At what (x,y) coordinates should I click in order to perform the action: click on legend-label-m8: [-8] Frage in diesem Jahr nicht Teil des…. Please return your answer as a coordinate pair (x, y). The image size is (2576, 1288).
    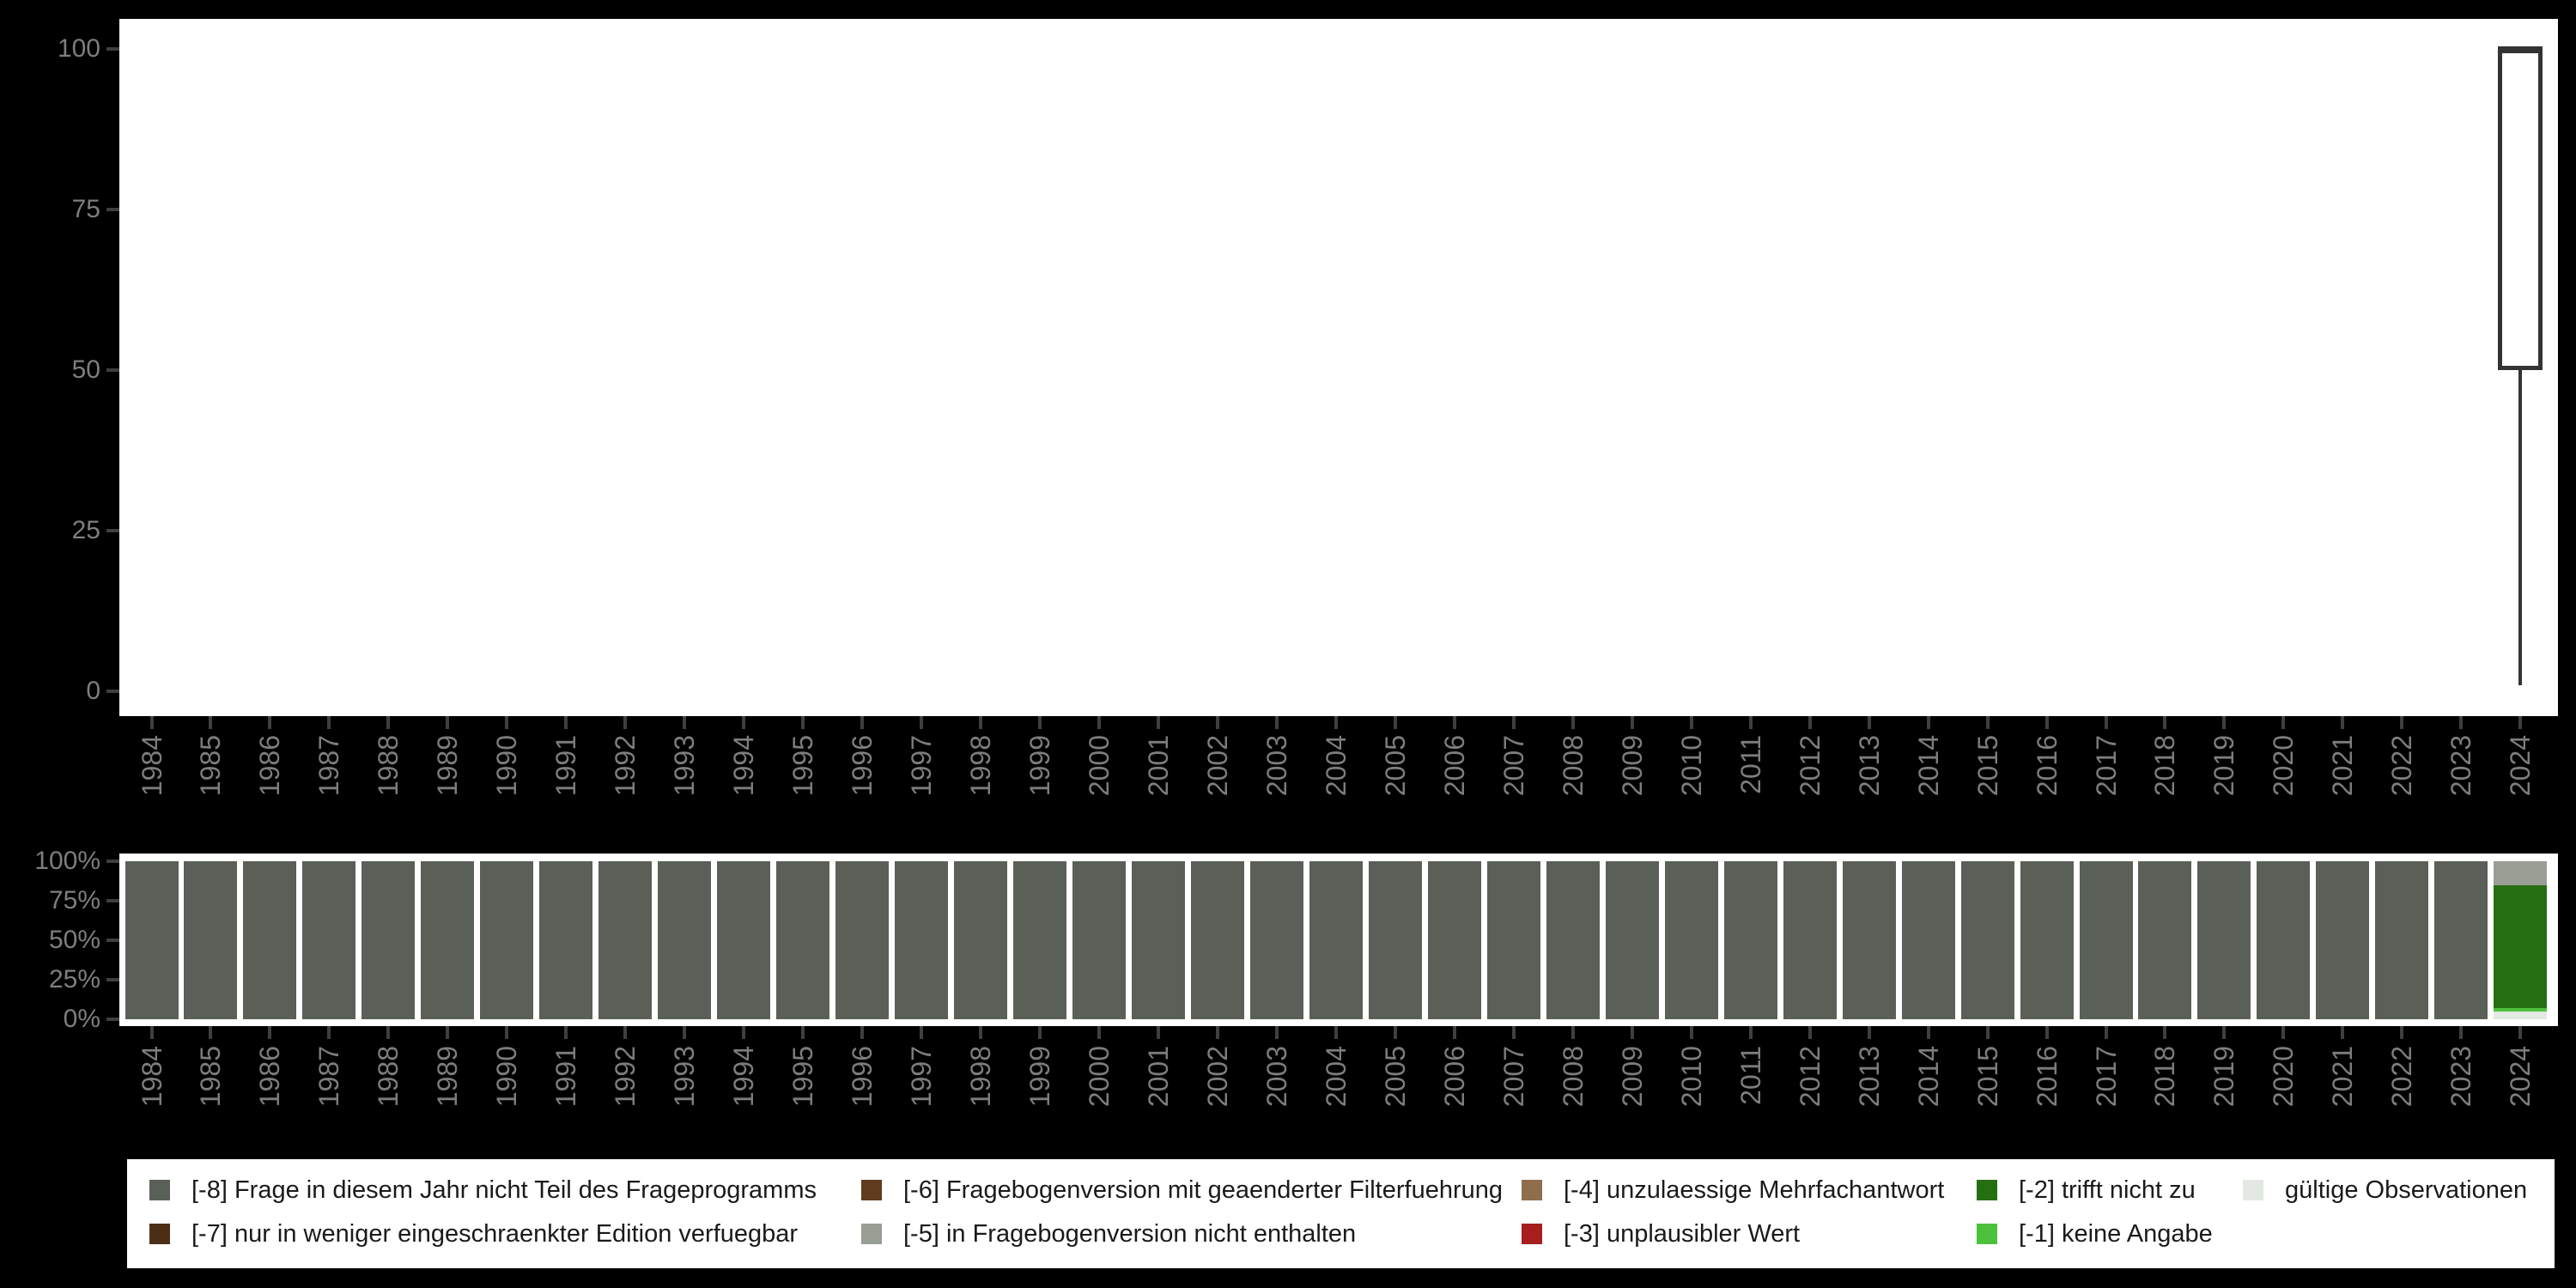
    Looking at the image, I should click on (504, 1190).